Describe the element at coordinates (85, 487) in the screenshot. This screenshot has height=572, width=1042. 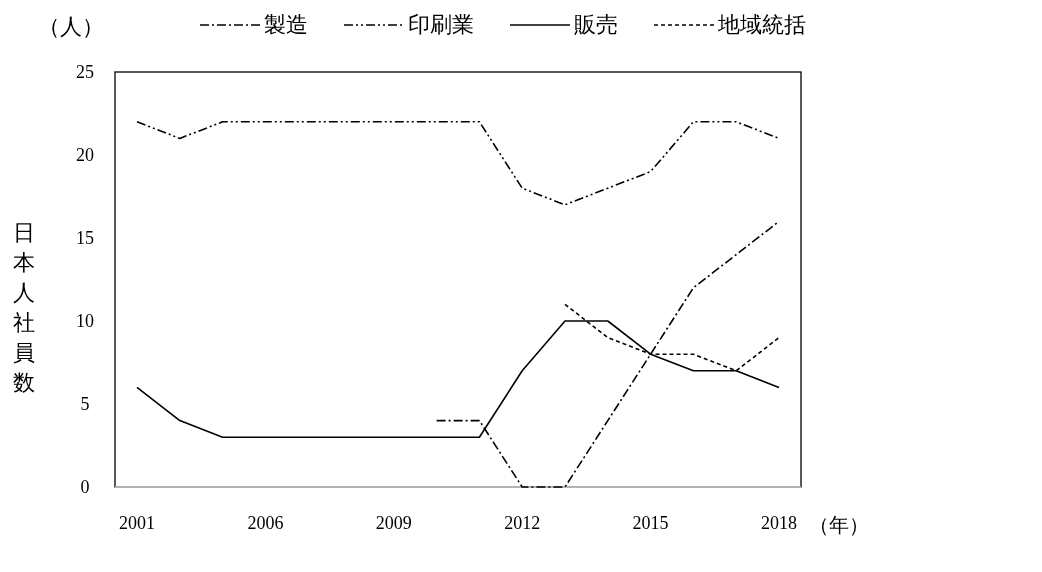
I see `y-tick-label: 0` at that location.